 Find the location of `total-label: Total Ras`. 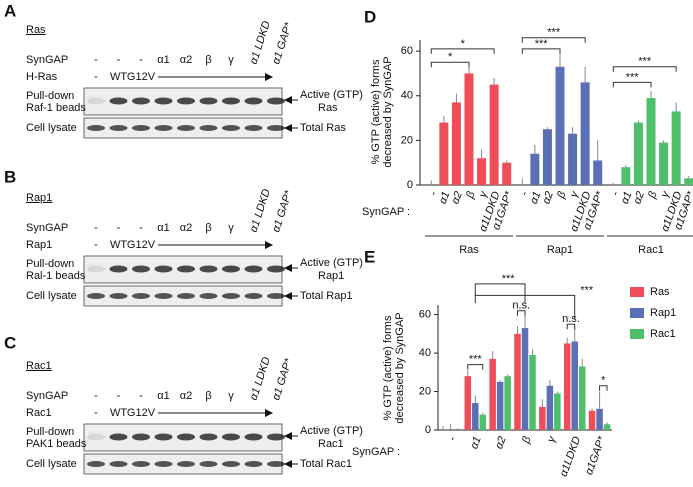

total-label: Total Ras is located at coordinates (323, 128).